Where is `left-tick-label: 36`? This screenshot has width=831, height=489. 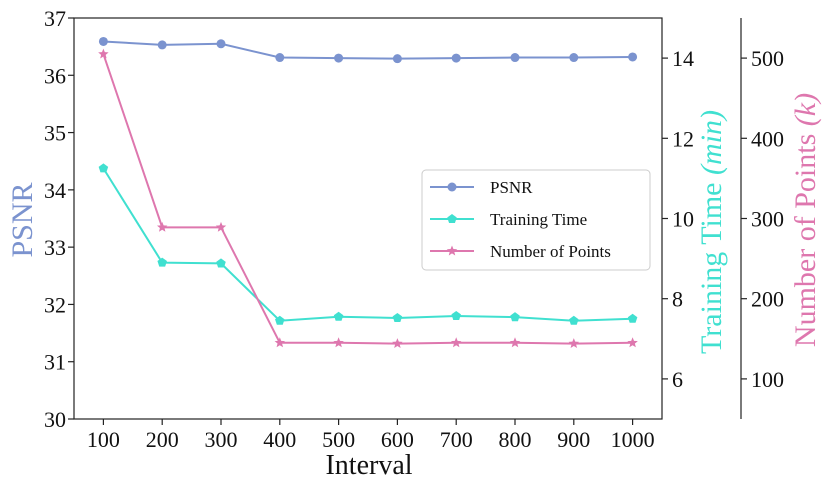 left-tick-label: 36 is located at coordinates (55, 75).